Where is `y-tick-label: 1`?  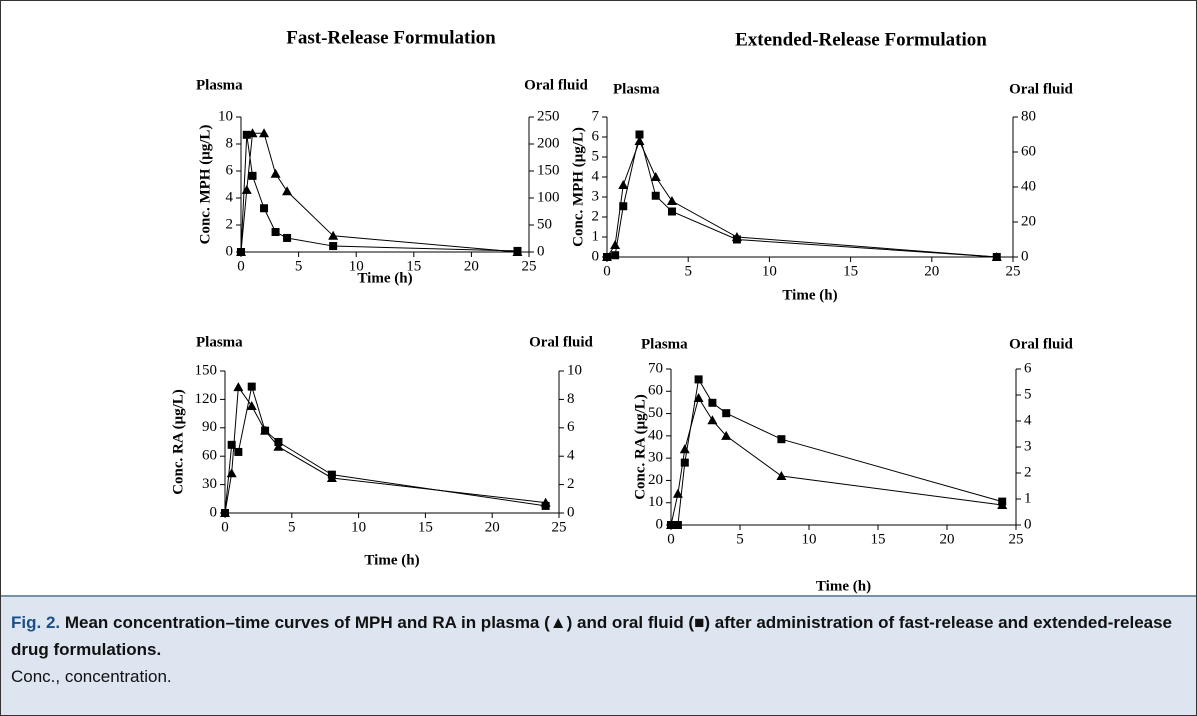 y-tick-label: 1 is located at coordinates (596, 236).